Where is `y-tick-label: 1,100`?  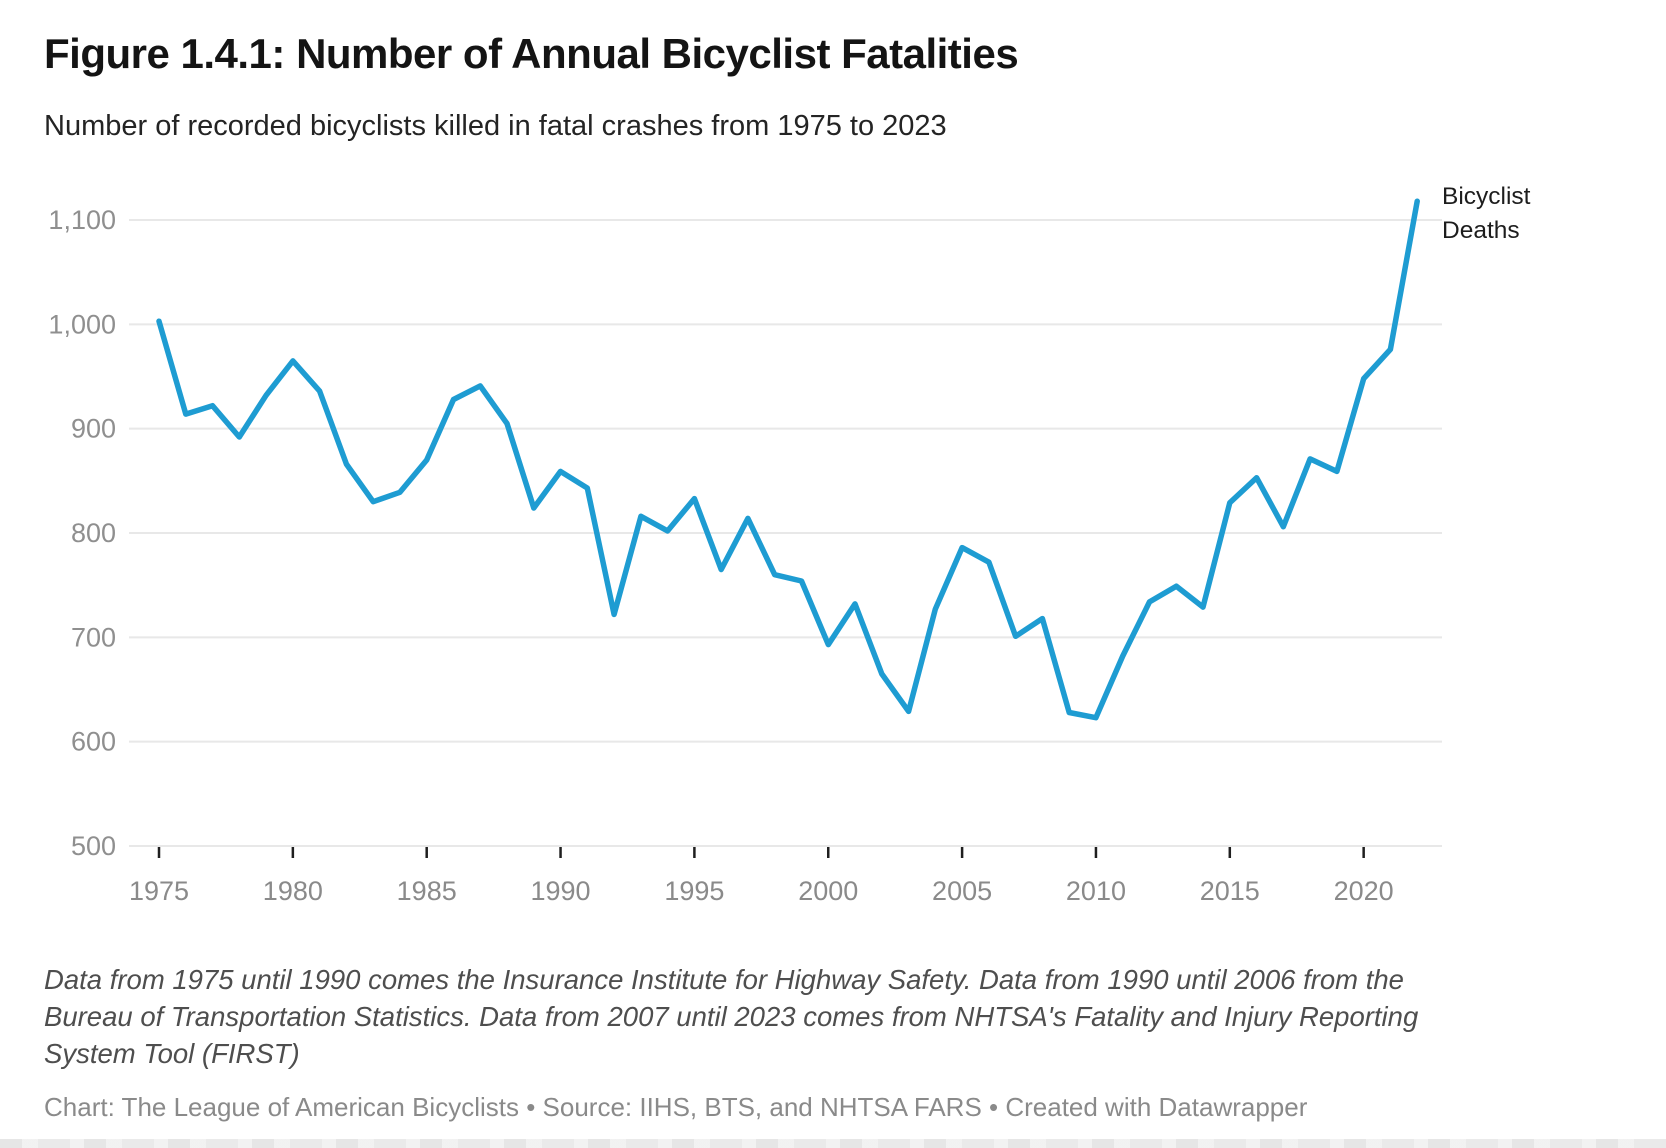
y-tick-label: 1,100 is located at coordinates (82, 220).